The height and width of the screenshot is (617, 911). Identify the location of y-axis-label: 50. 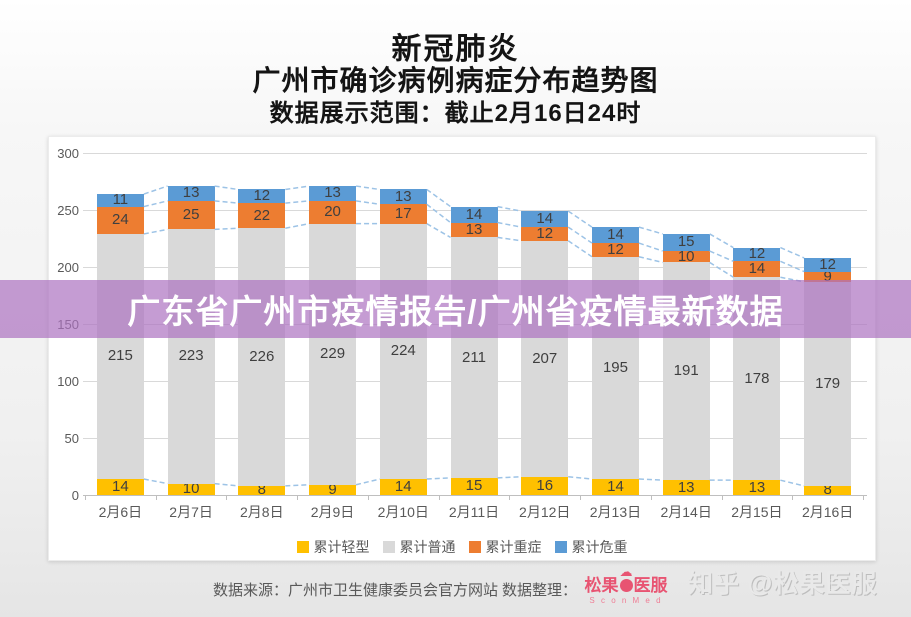
(71, 438).